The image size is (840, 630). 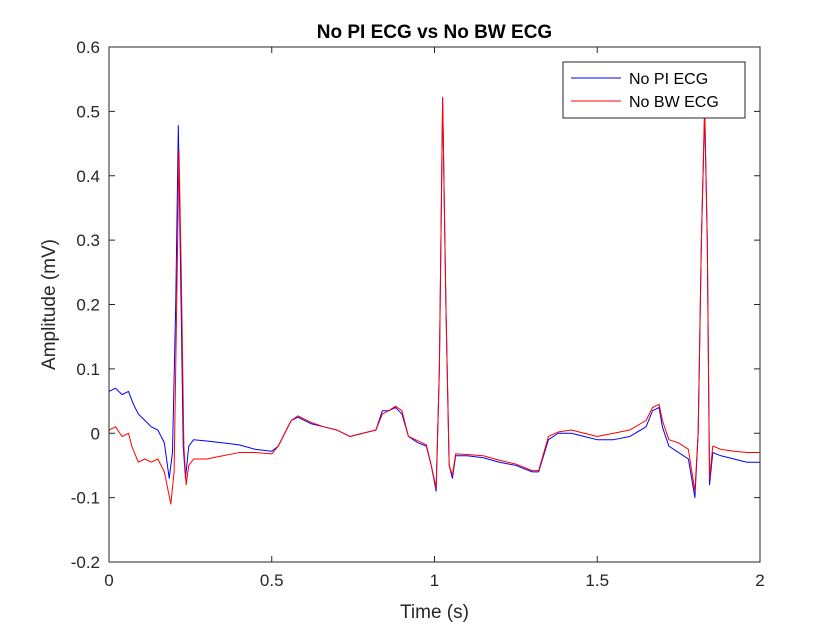 What do you see at coordinates (674, 102) in the screenshot?
I see `legend-label: No BW ECG` at bounding box center [674, 102].